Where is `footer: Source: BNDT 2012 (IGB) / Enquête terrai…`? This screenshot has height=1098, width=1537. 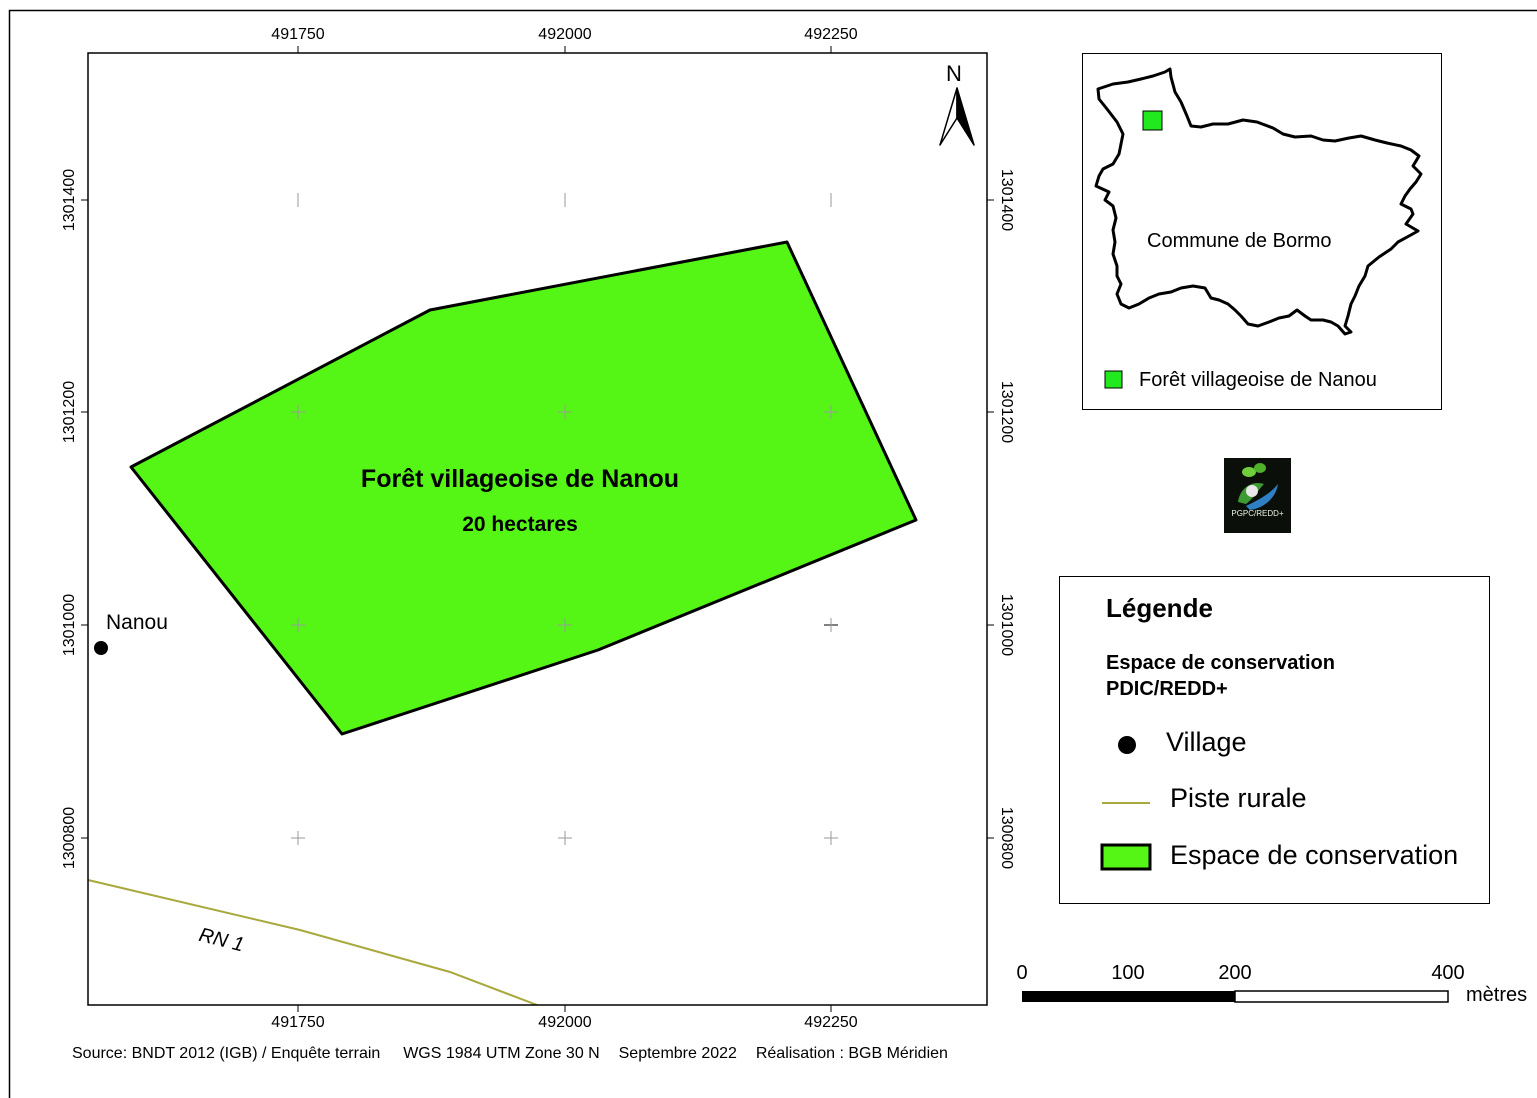
footer: Source: BNDT 2012 (IGB) / Enquête terrai… is located at coordinates (510, 1054).